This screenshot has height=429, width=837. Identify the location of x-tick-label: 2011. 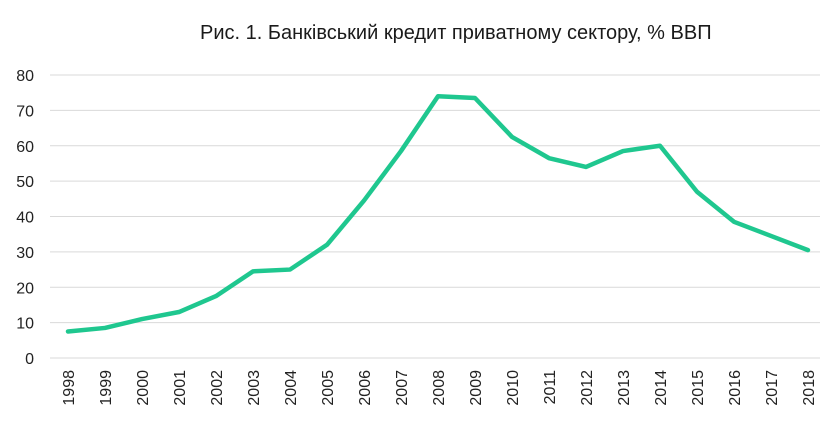
(550, 387).